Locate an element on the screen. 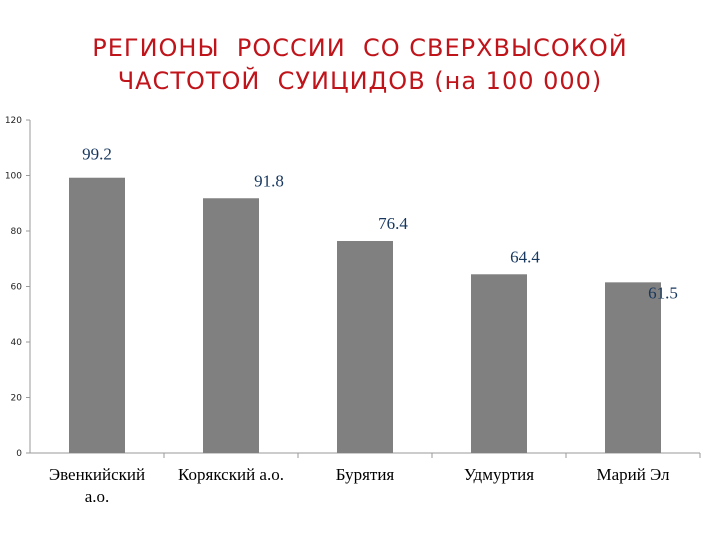  data-label: 99.2 is located at coordinates (97, 154).